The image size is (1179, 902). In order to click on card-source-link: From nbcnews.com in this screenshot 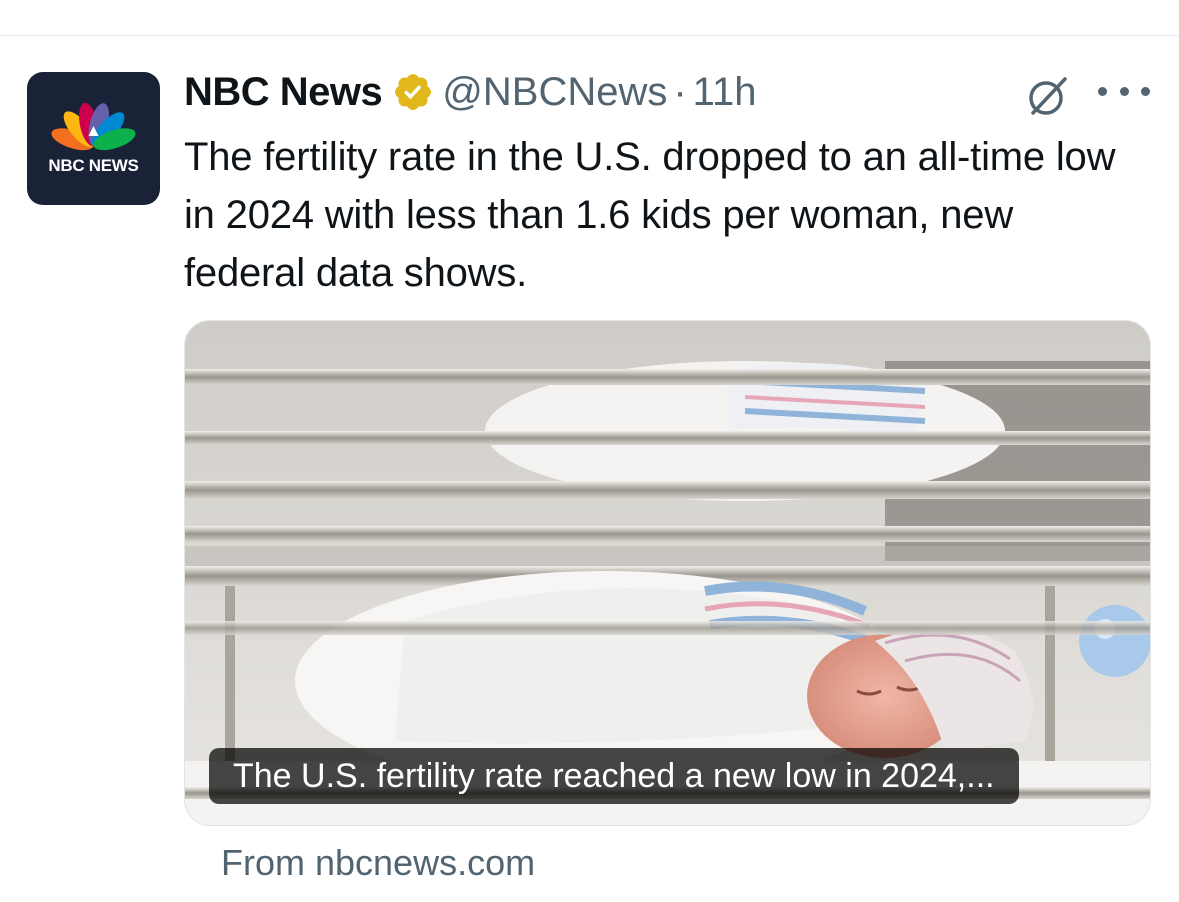, I will do `click(378, 862)`.